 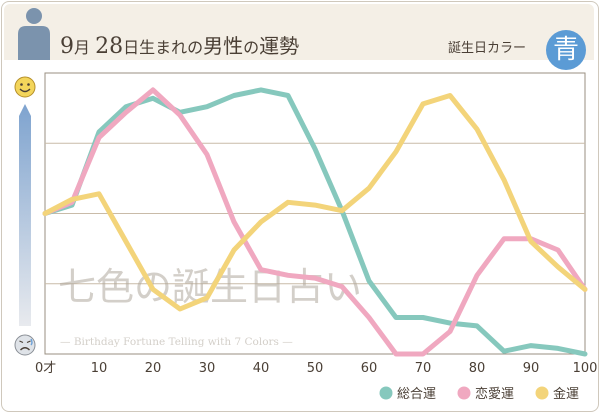 What do you see at coordinates (251, 47) in the screenshot?
I see `title-no-text: の` at bounding box center [251, 47].